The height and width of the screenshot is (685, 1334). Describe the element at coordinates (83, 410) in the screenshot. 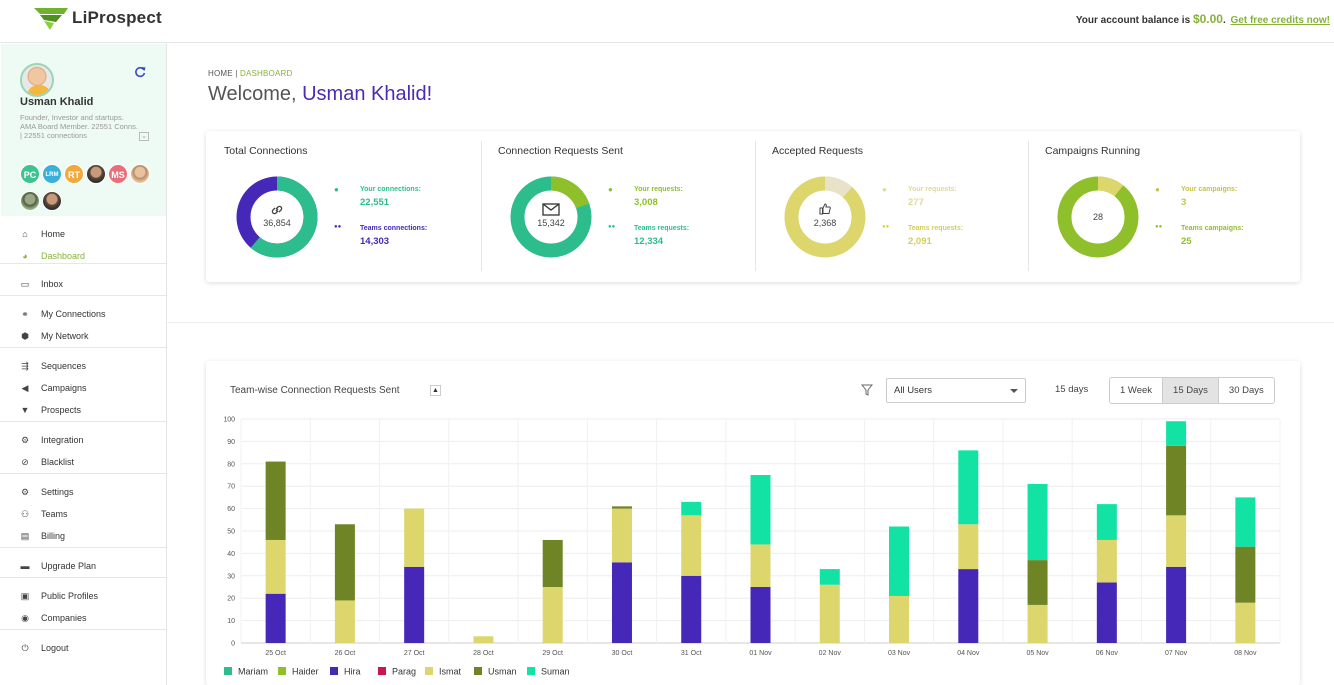

I see `sidebar-item-prospects: ▼ Prospects` at that location.